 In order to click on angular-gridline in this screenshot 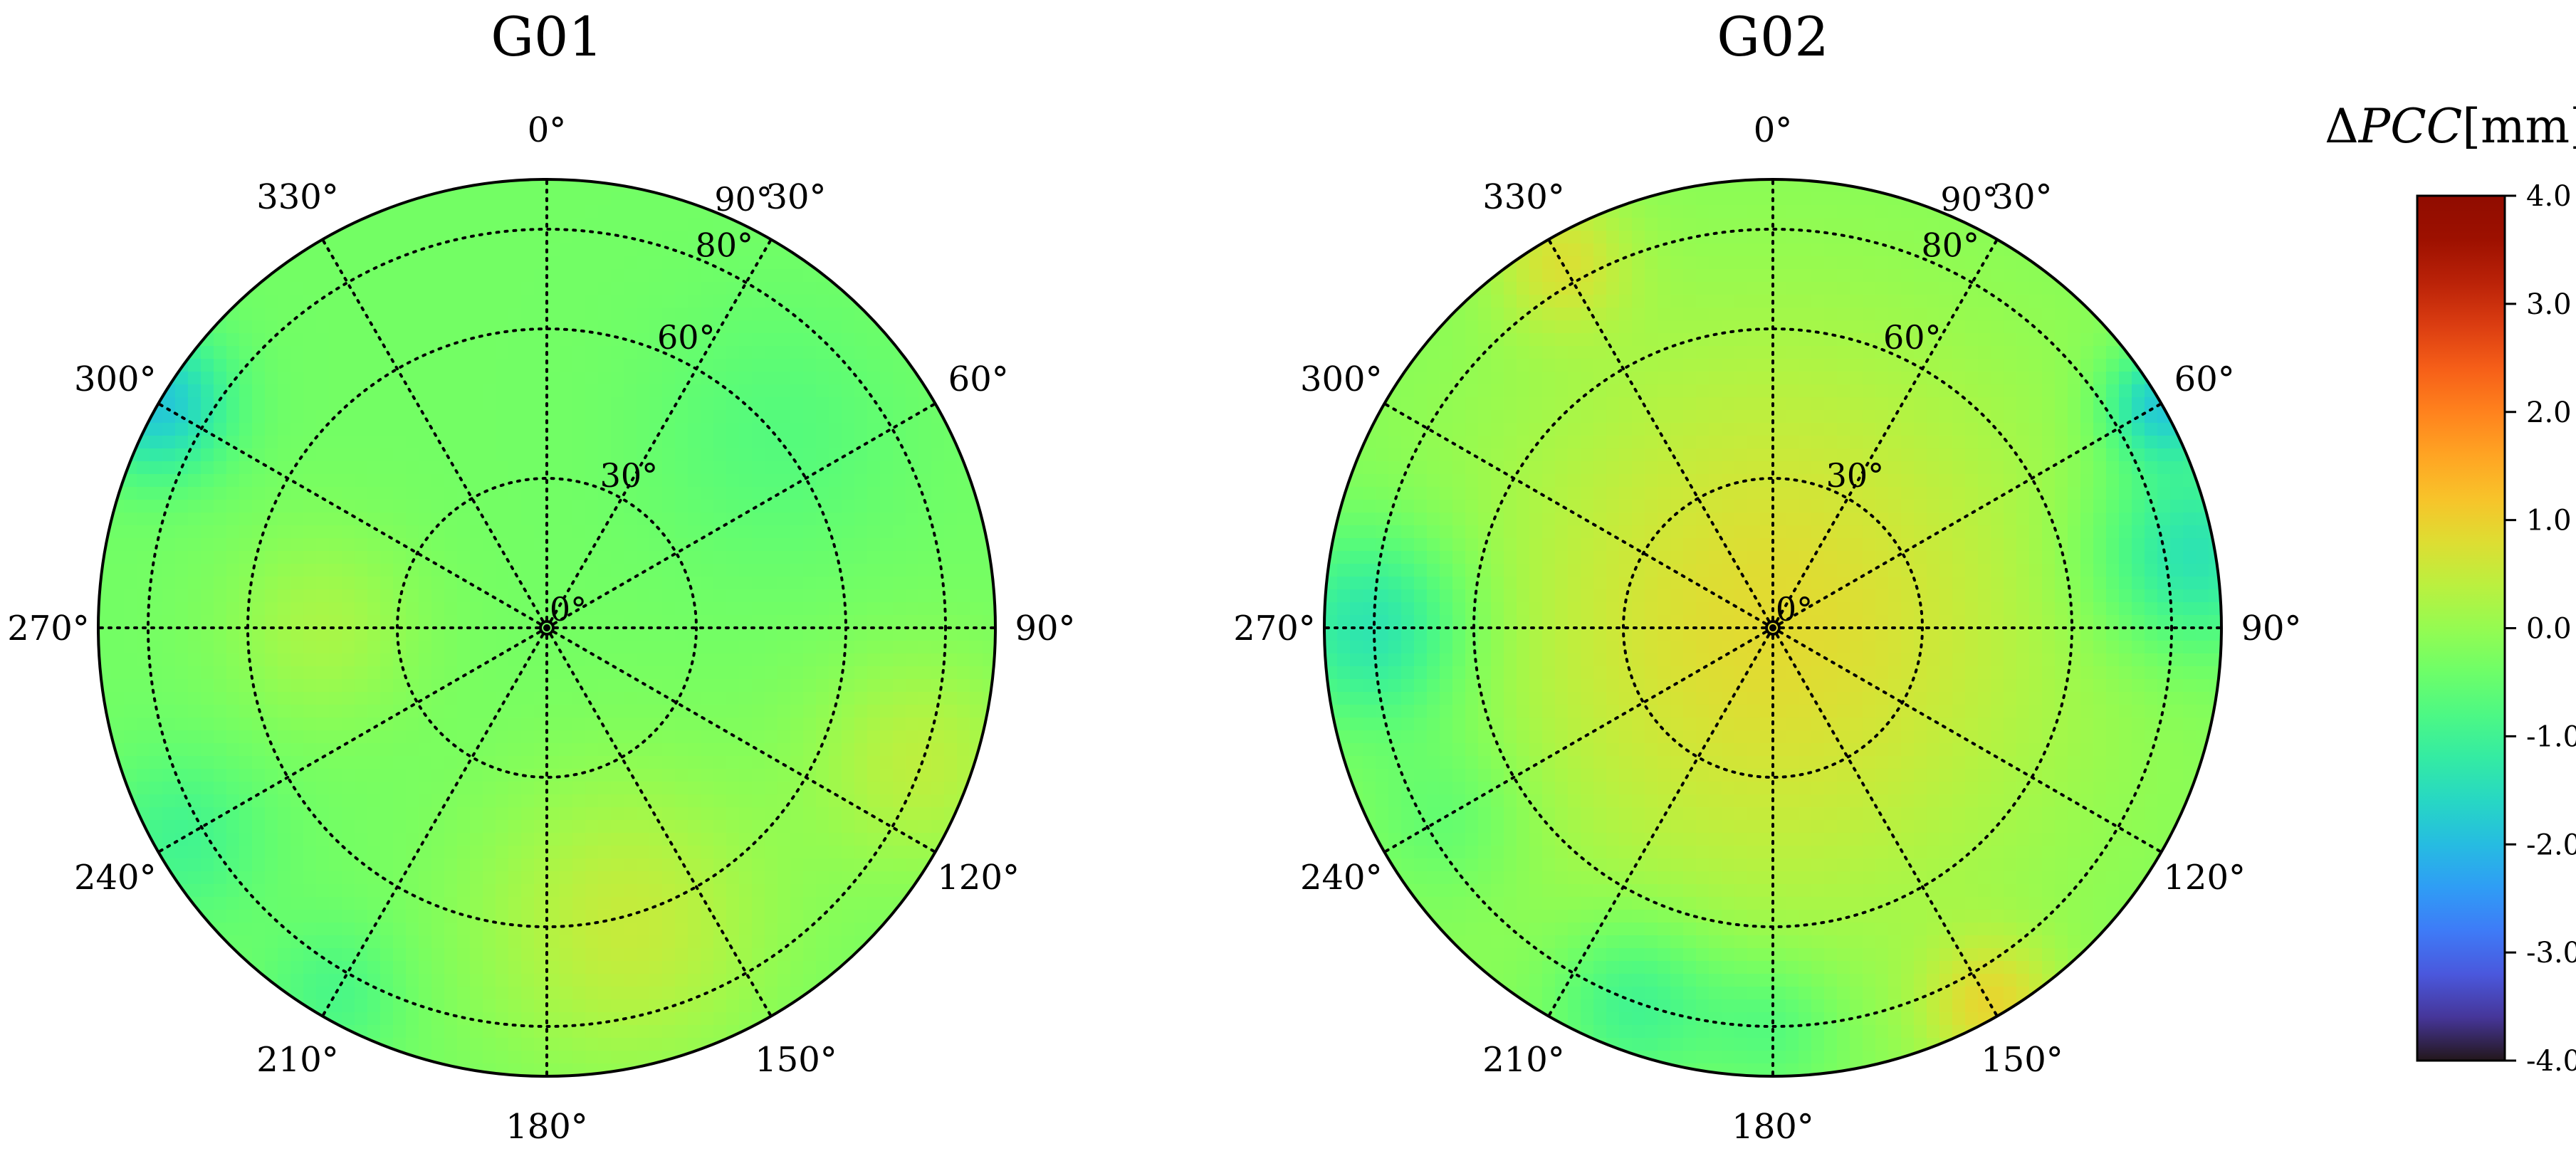, I will do `click(659, 434)`.